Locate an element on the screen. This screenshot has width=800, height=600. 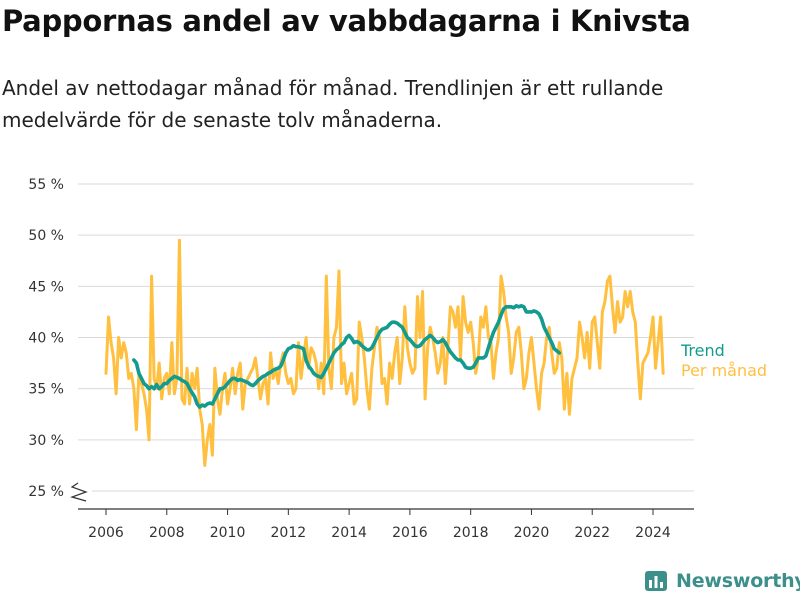
chart-title: Pappornas andel av vabbdagarna i Knivsta is located at coordinates (346, 21).